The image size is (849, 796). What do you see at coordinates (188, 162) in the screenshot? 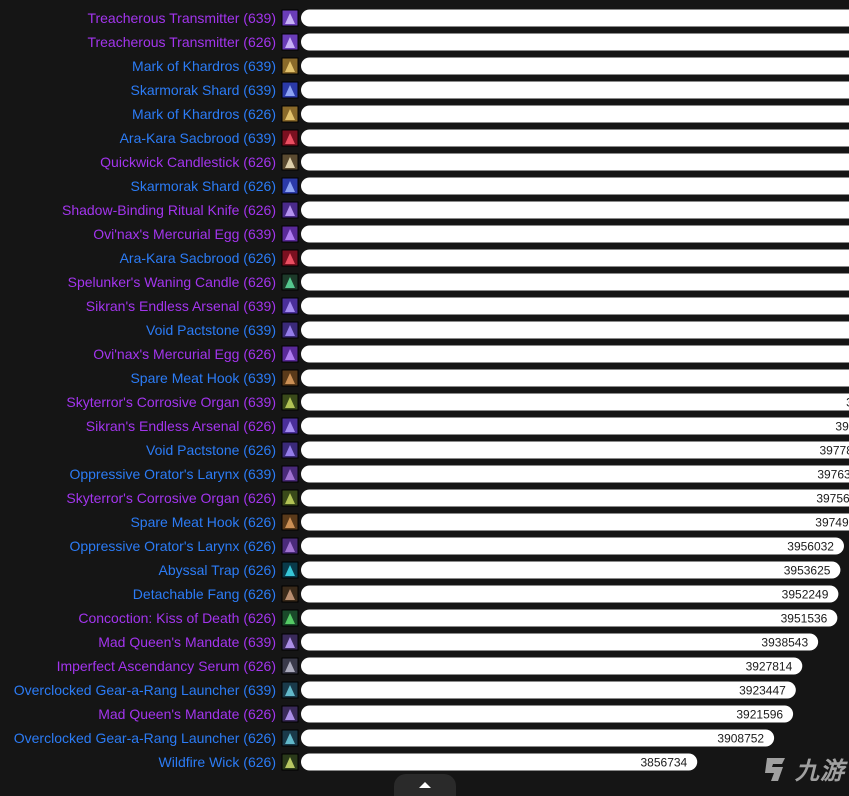
I see `item-label: Quickwick Candlestick (626)` at bounding box center [188, 162].